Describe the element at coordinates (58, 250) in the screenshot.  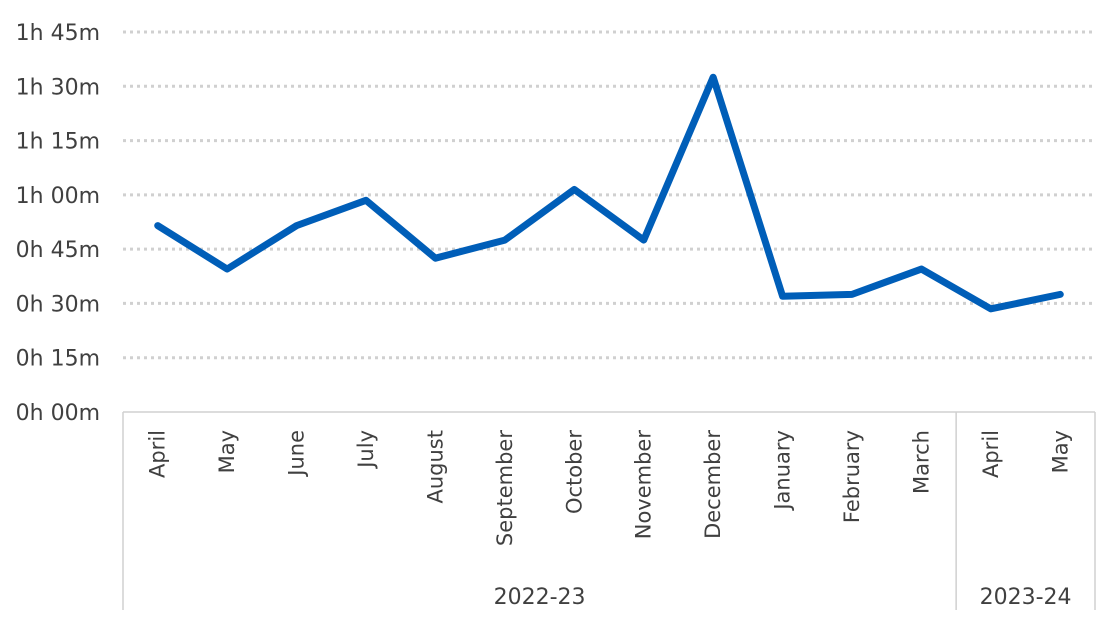
I see `y-tick-label: 0h 45m` at that location.